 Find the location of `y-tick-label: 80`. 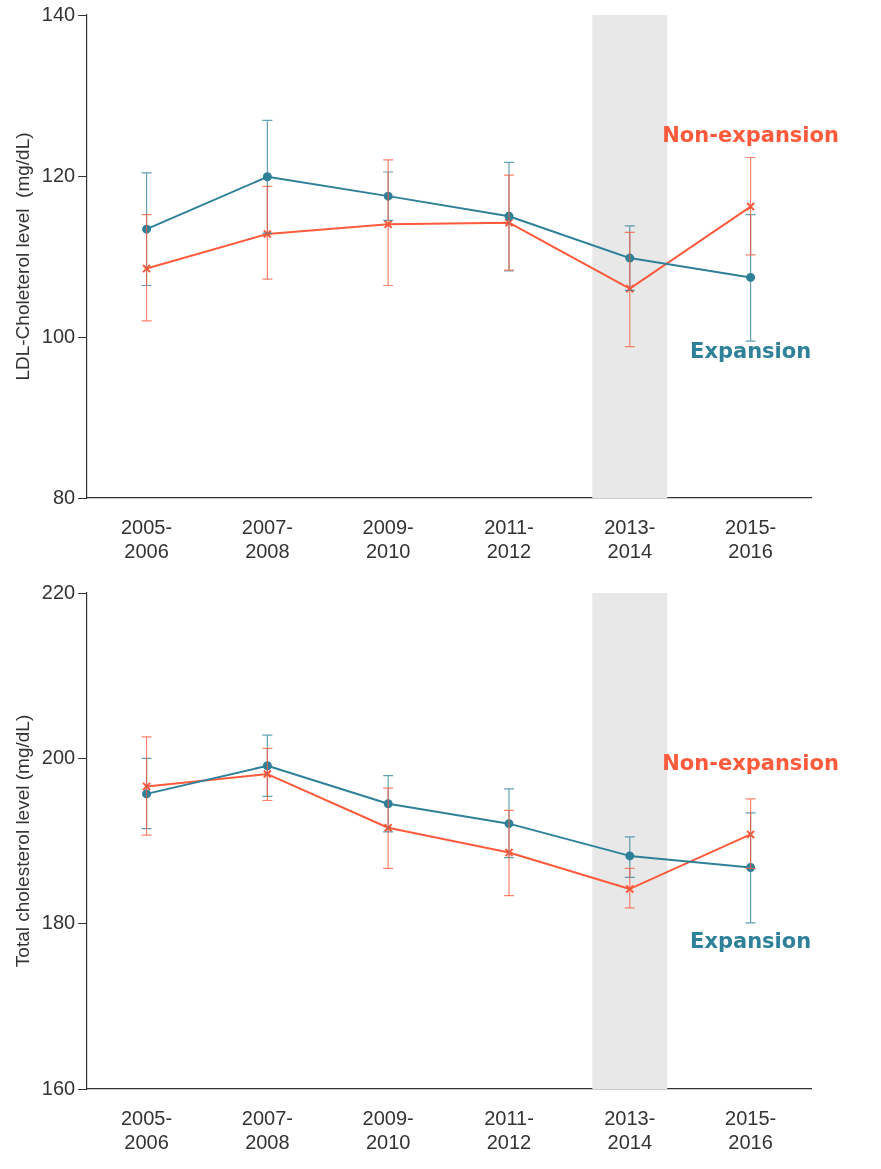

y-tick-label: 80 is located at coordinates (64, 496).